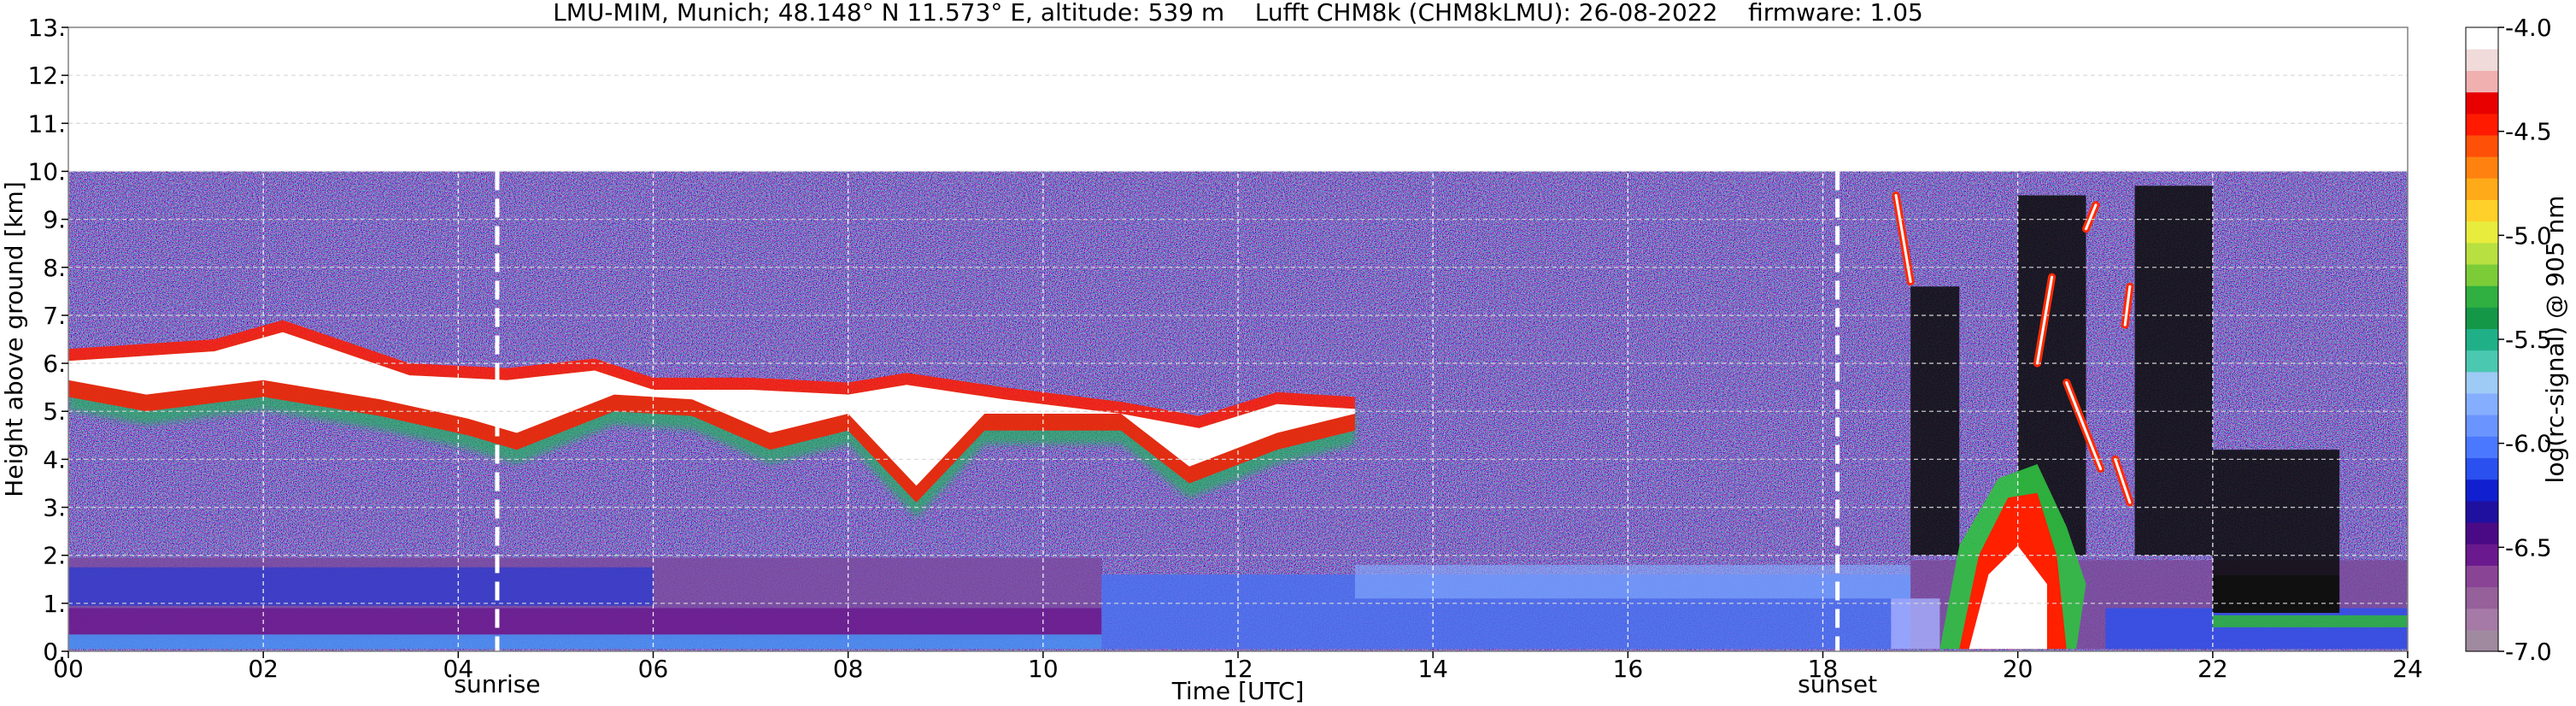  Describe the element at coordinates (711, 409) in the screenshot. I see `cloud-core` at that location.